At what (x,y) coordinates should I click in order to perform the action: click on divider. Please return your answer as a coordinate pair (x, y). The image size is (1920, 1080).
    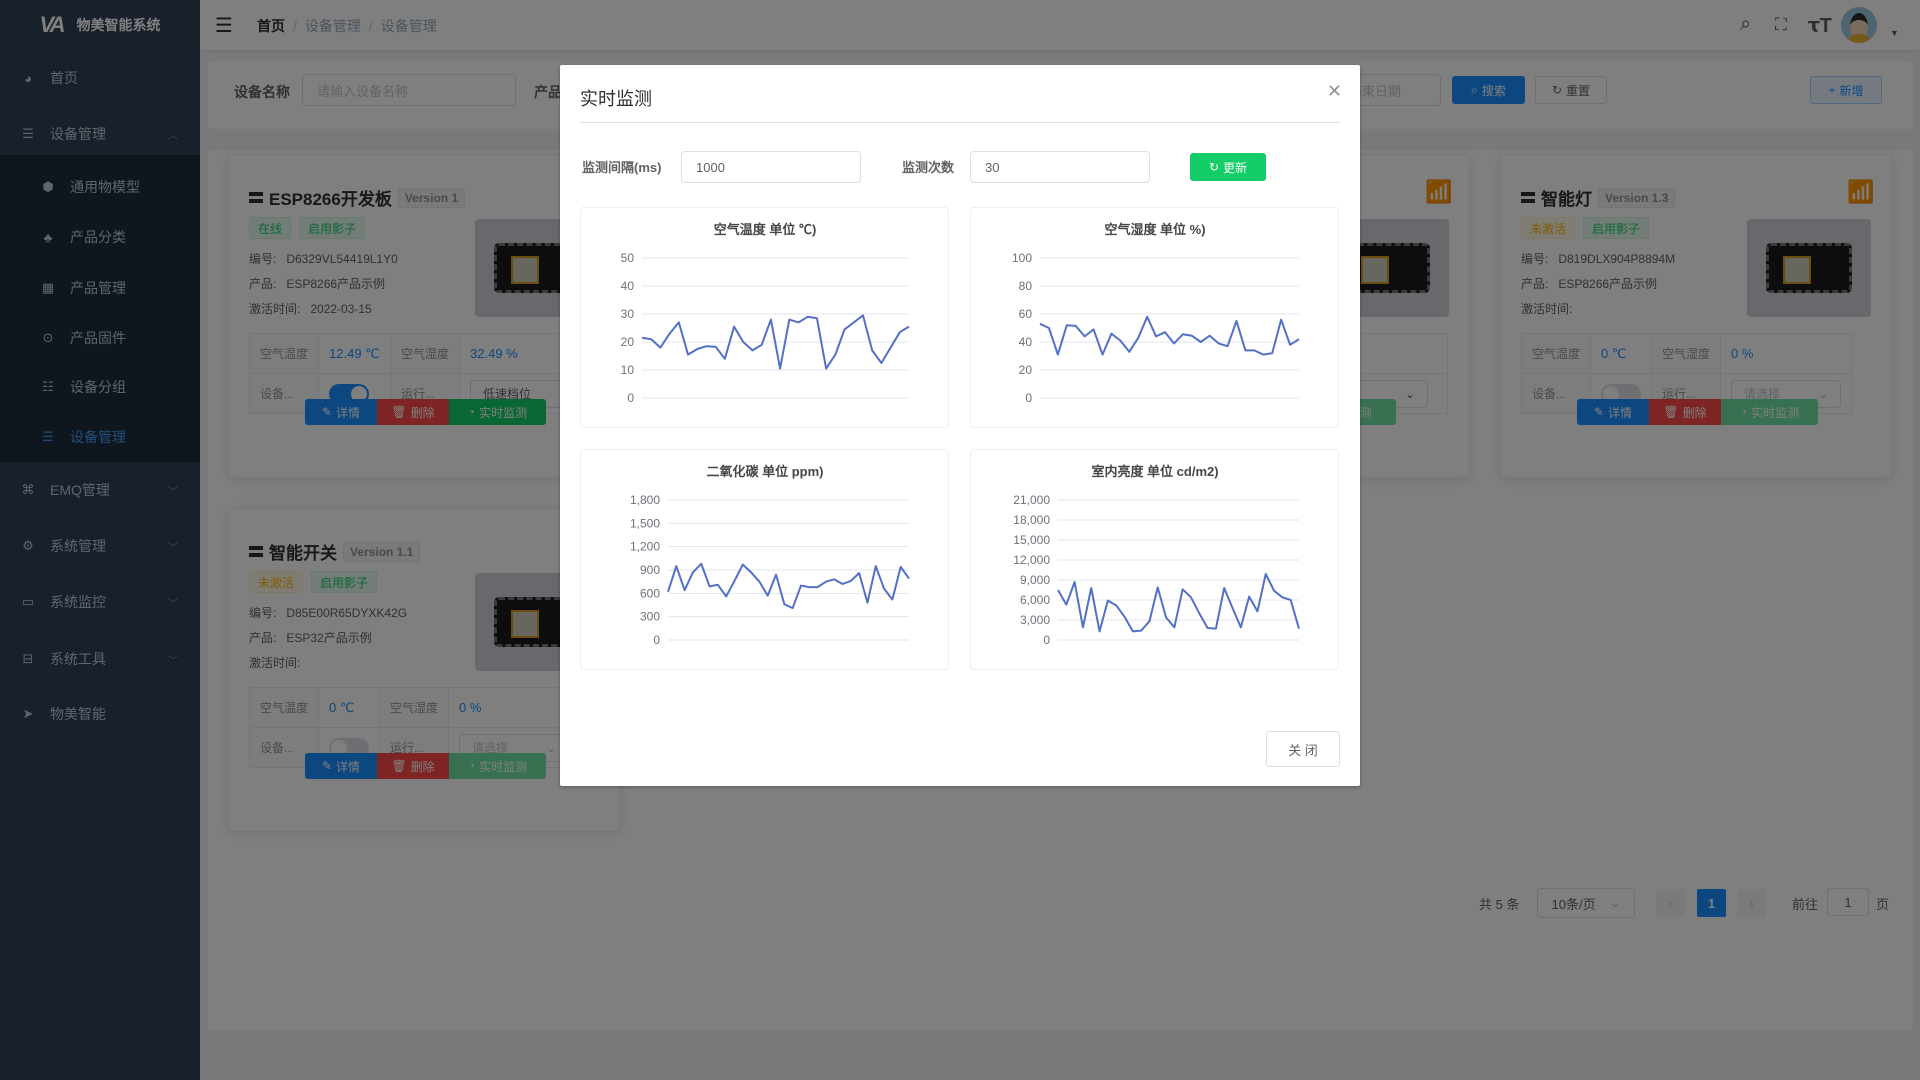
    Looking at the image, I should click on (960, 122).